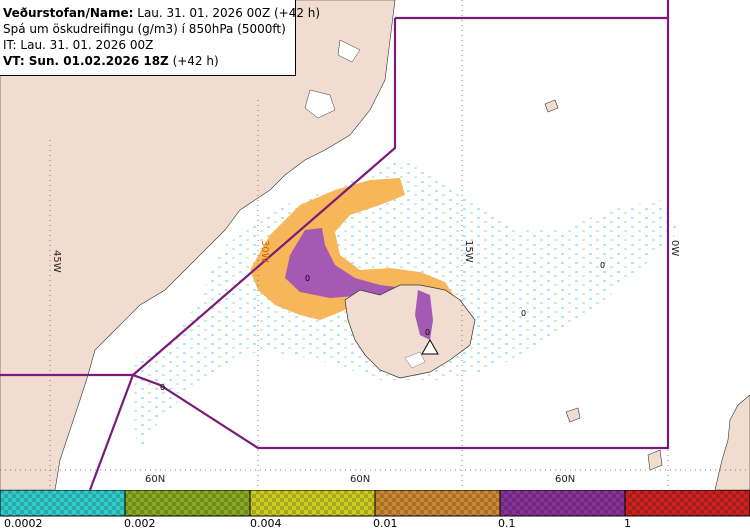 This screenshot has width=750, height=532. I want to click on info-line-valid-time-label: VT: Sun. 01.02.2026 18Z, so click(86, 61).